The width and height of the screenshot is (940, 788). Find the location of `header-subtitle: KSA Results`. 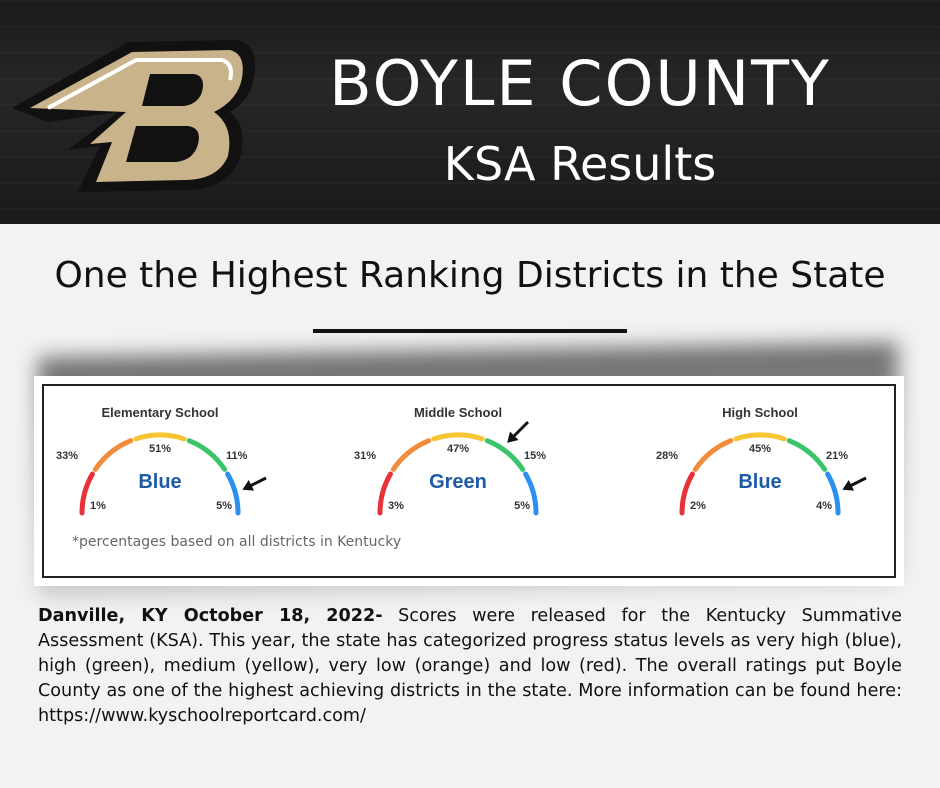

header-subtitle: KSA Results is located at coordinates (580, 164).